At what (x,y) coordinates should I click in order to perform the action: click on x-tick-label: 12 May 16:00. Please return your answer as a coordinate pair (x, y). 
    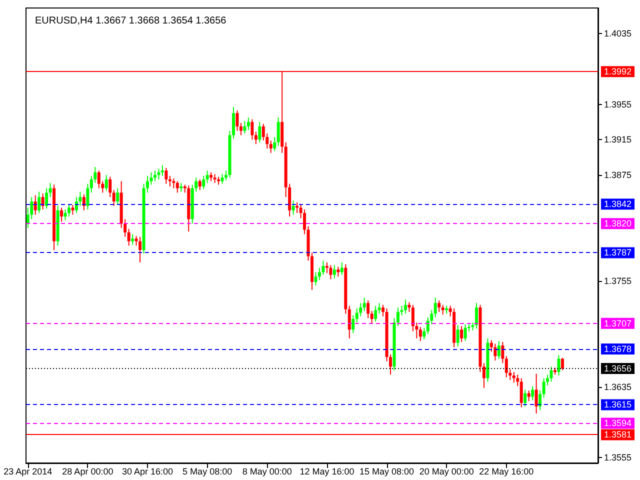
    Looking at the image, I should click on (327, 471).